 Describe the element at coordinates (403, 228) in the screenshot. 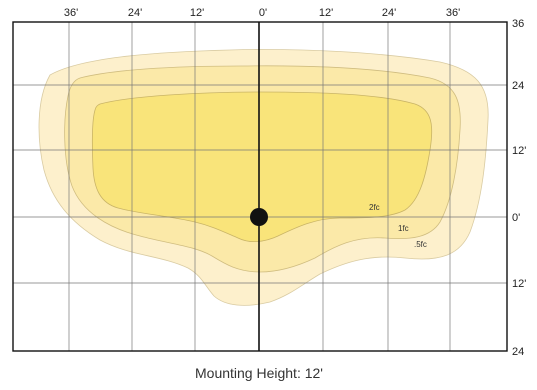

I see `label-1fc: 1fc` at that location.